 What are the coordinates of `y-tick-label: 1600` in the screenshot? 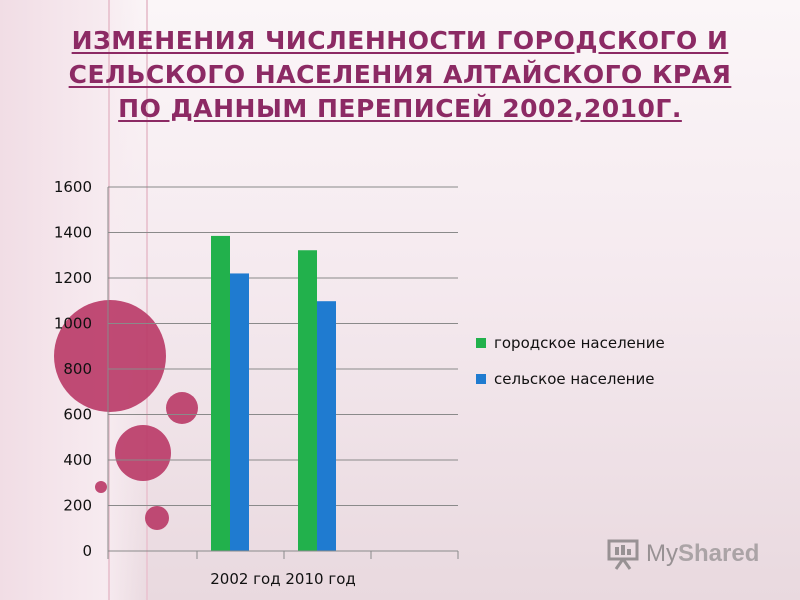 It's located at (73, 187).